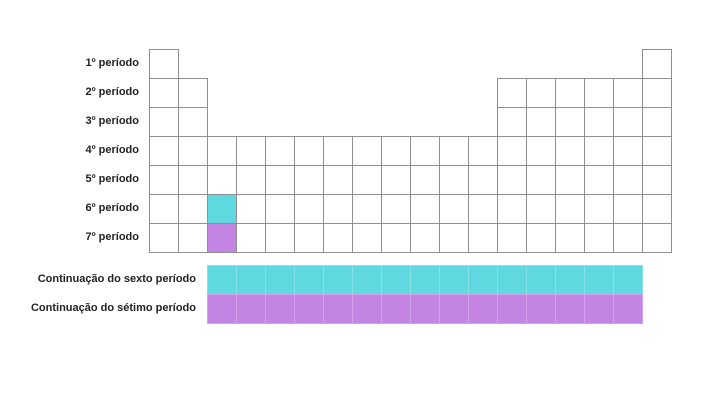  What do you see at coordinates (116, 279) in the screenshot?
I see `continuation-label-lanthanides: Continuação do sexto período` at bounding box center [116, 279].